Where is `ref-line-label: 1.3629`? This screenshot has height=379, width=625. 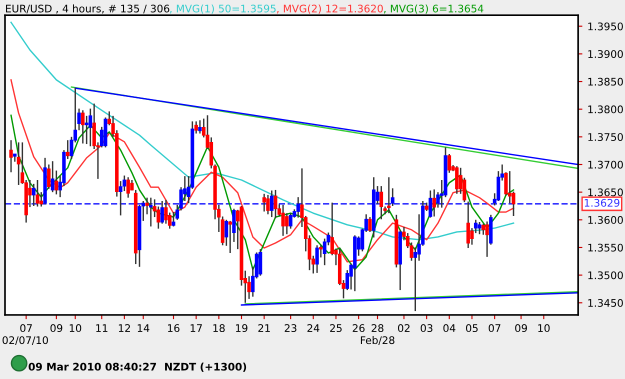
ref-line-label: 1.3629 is located at coordinates (602, 202).